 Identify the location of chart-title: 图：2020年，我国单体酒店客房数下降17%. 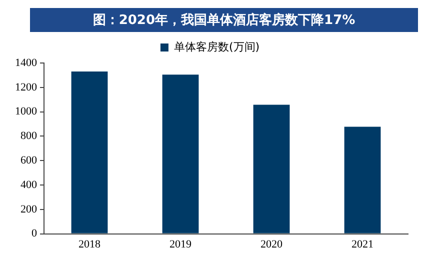
(224, 20).